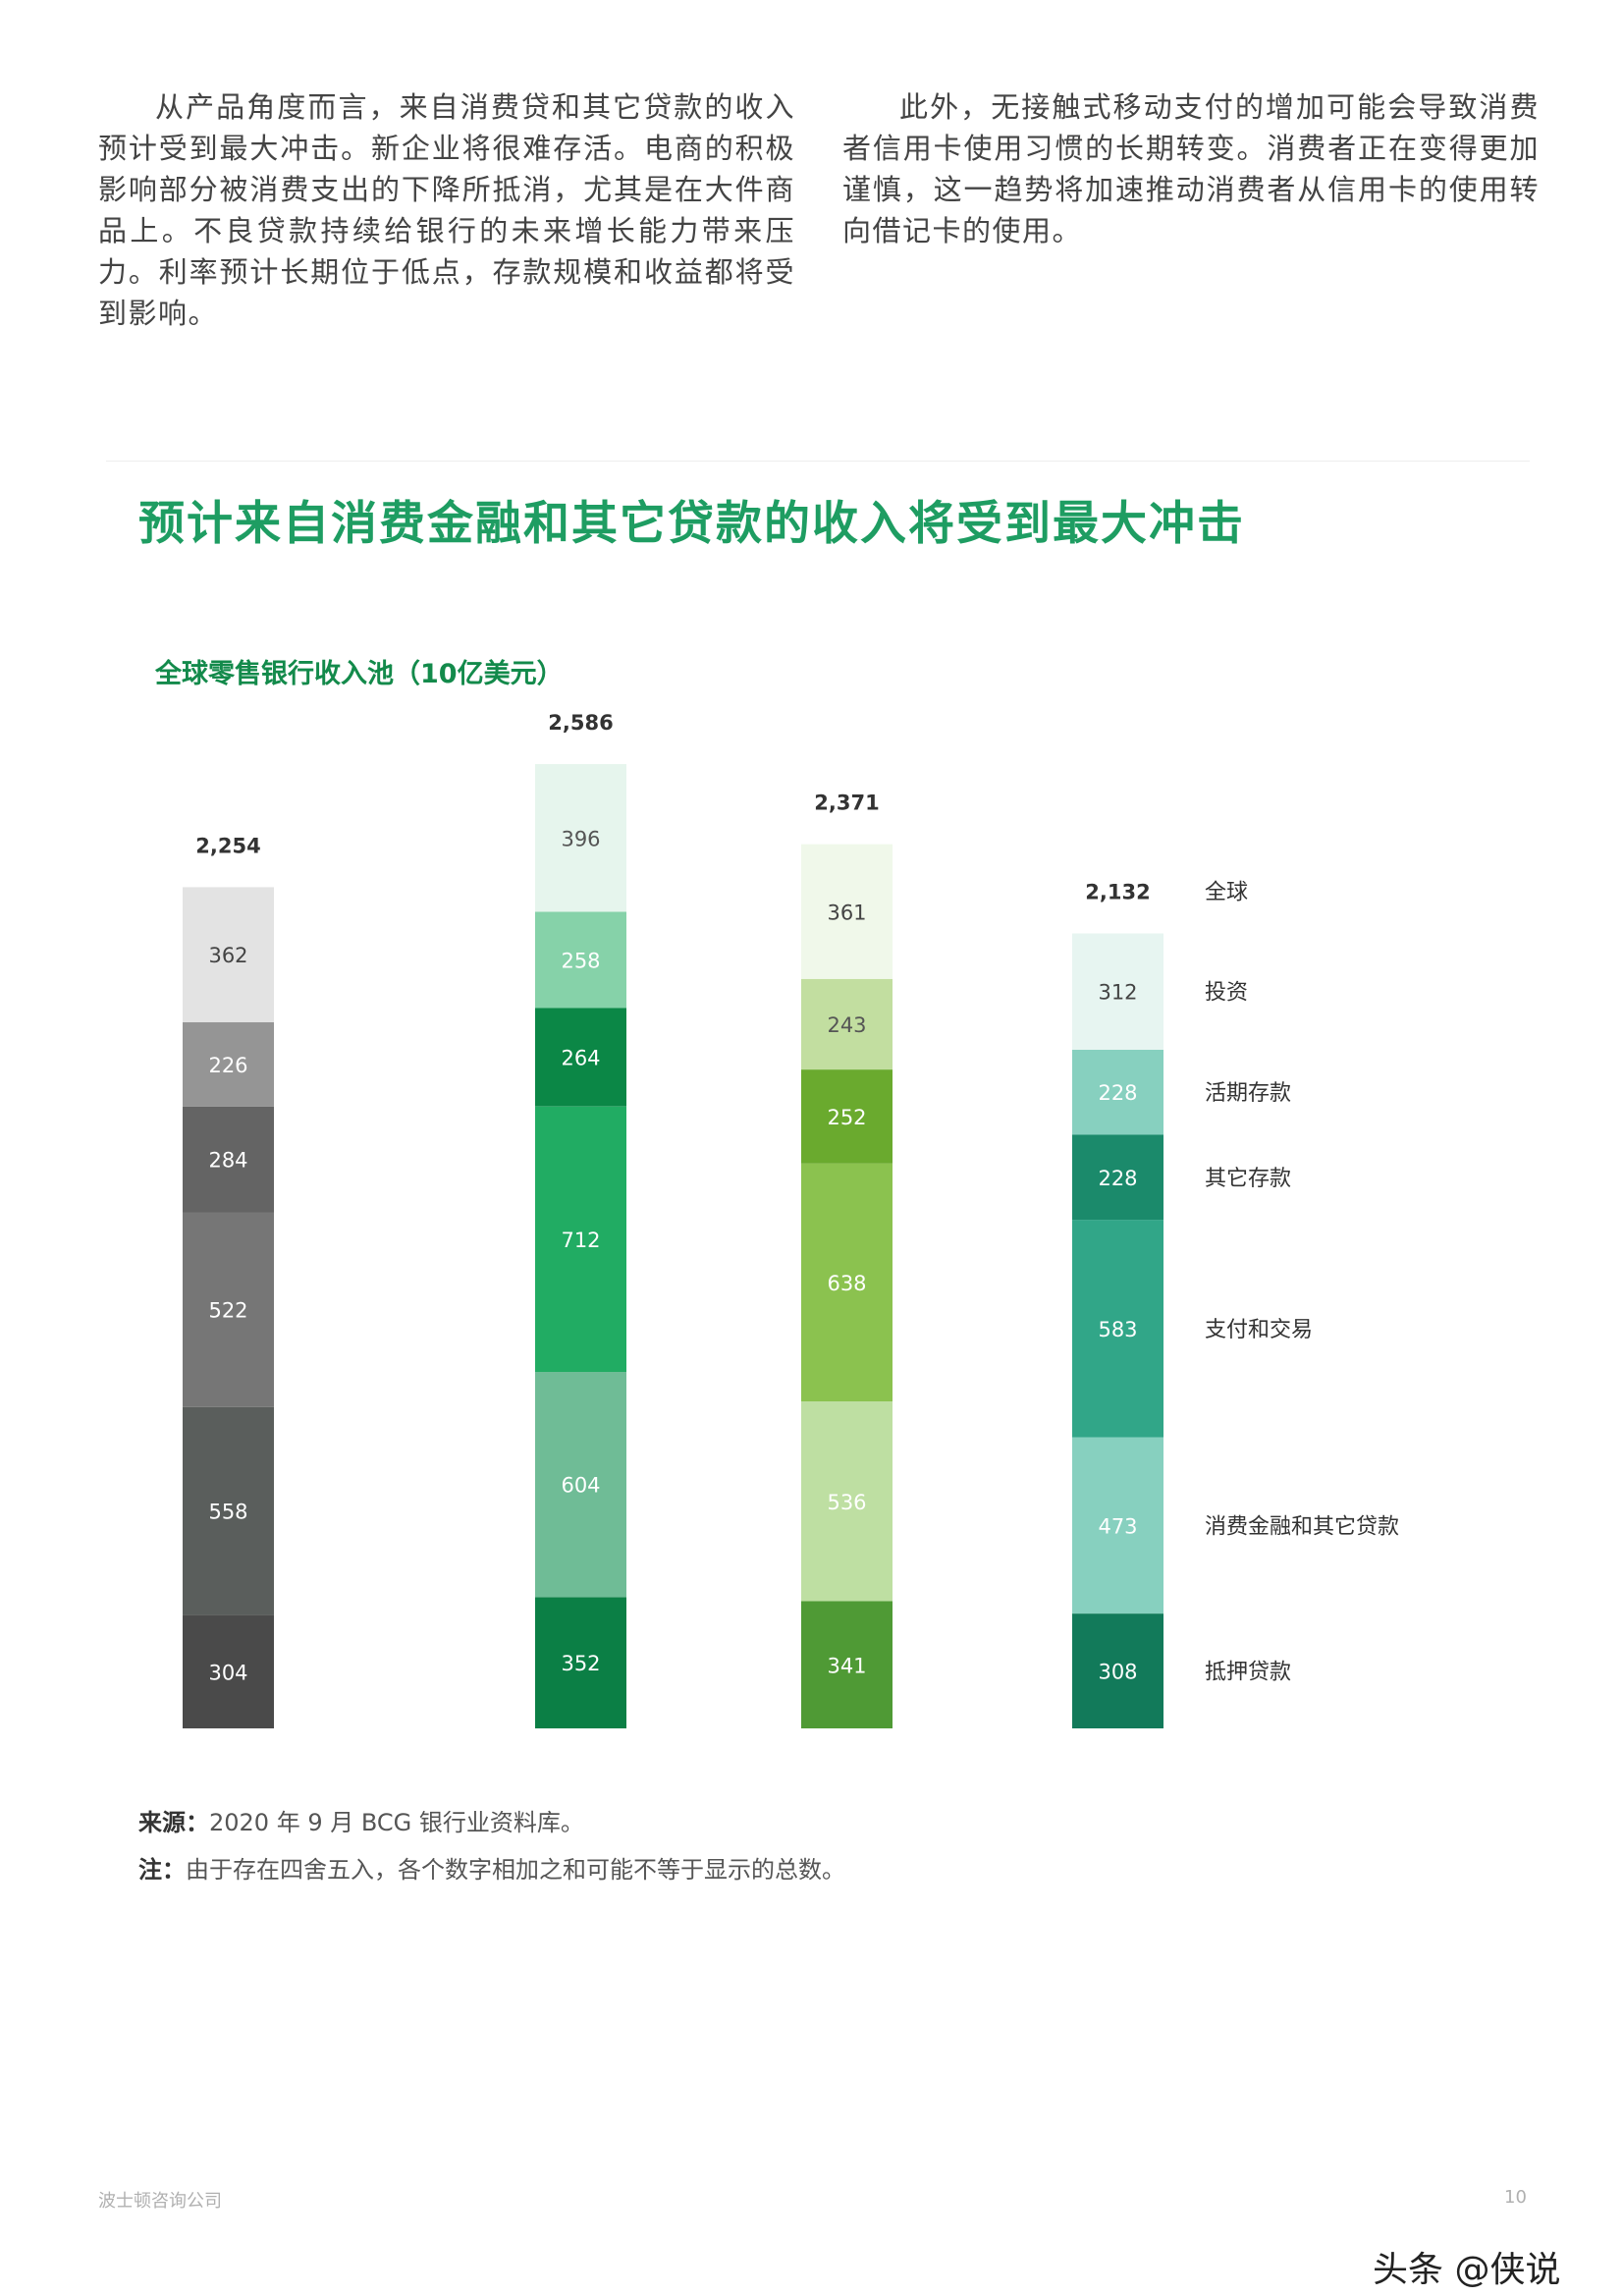 The image size is (1623, 2296). I want to click on legend-header: 全球, so click(1226, 893).